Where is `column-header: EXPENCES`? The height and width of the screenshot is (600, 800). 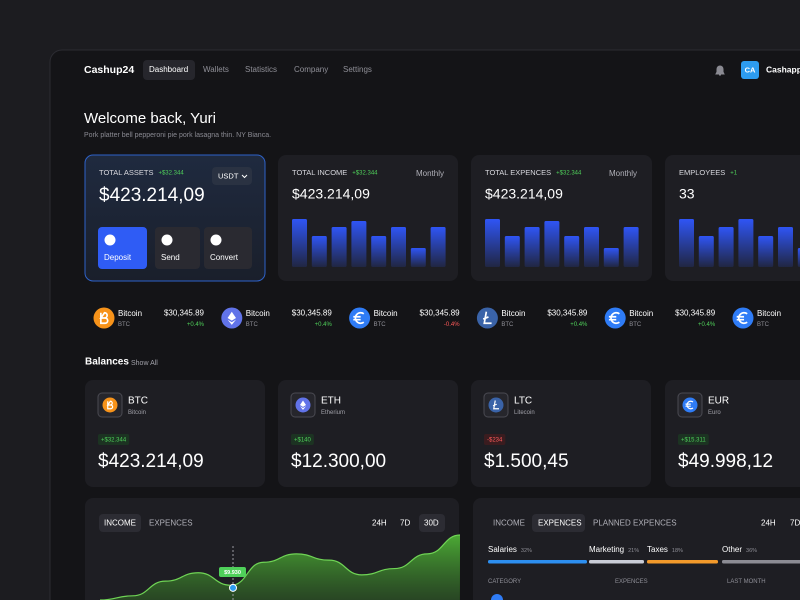
column-header: EXPENCES is located at coordinates (631, 582).